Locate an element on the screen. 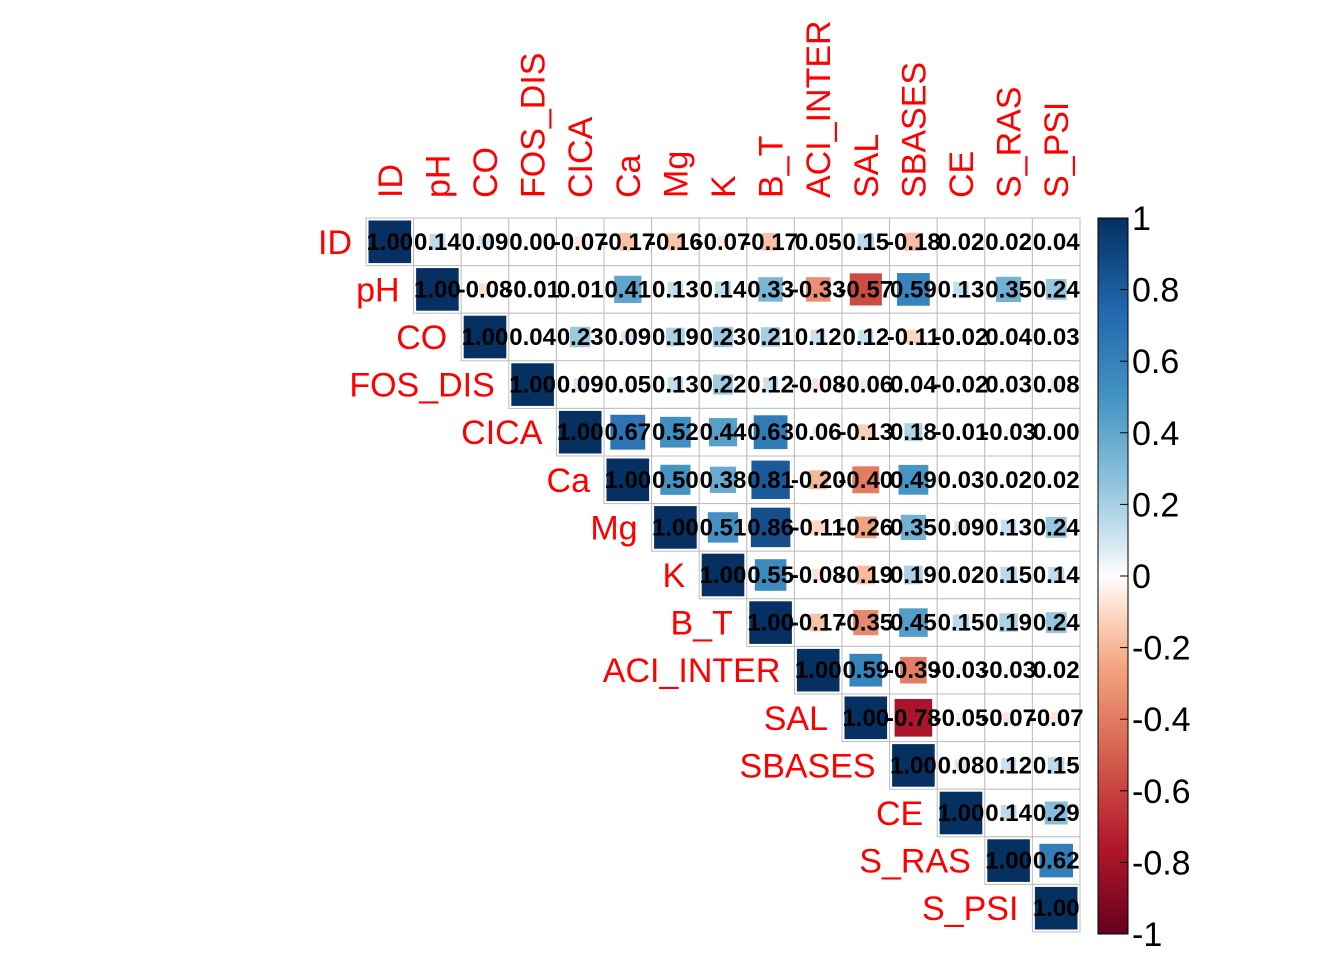 Image resolution: width=1344 pixels, height=960 pixels. corr-value-b-t-s-ras: 0.19 is located at coordinates (1008, 623).